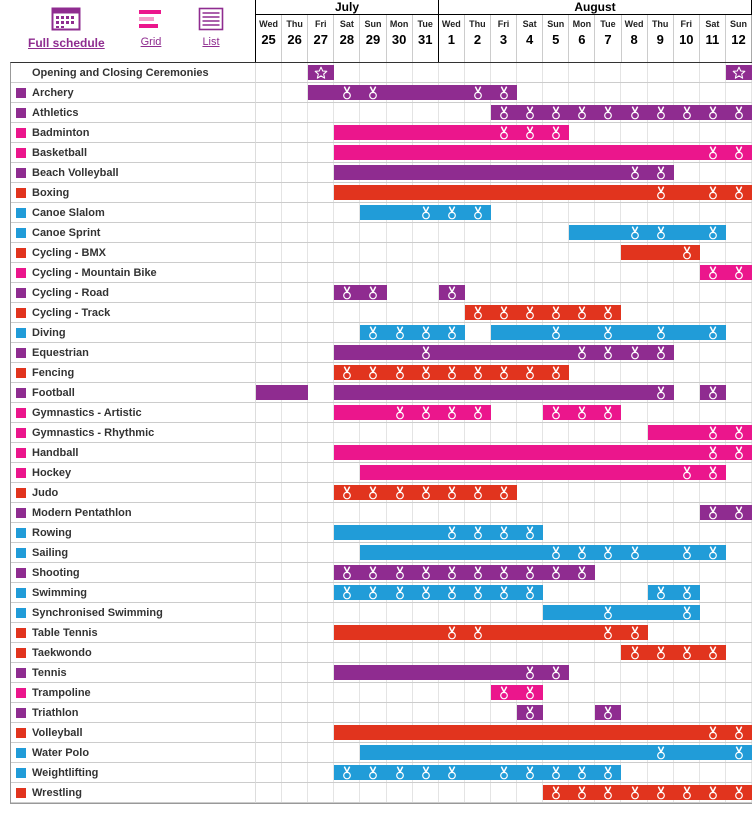  I want to click on sport-label-cell: Tennis, so click(133, 673).